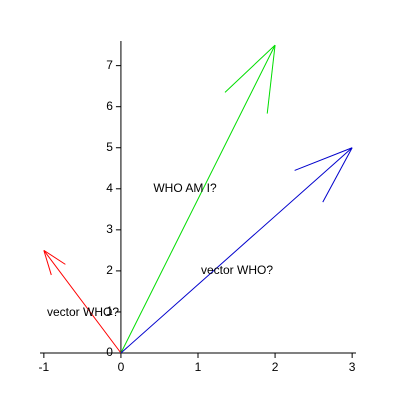 The width and height of the screenshot is (400, 400). I want to click on x-tick-label: 2, so click(275, 367).